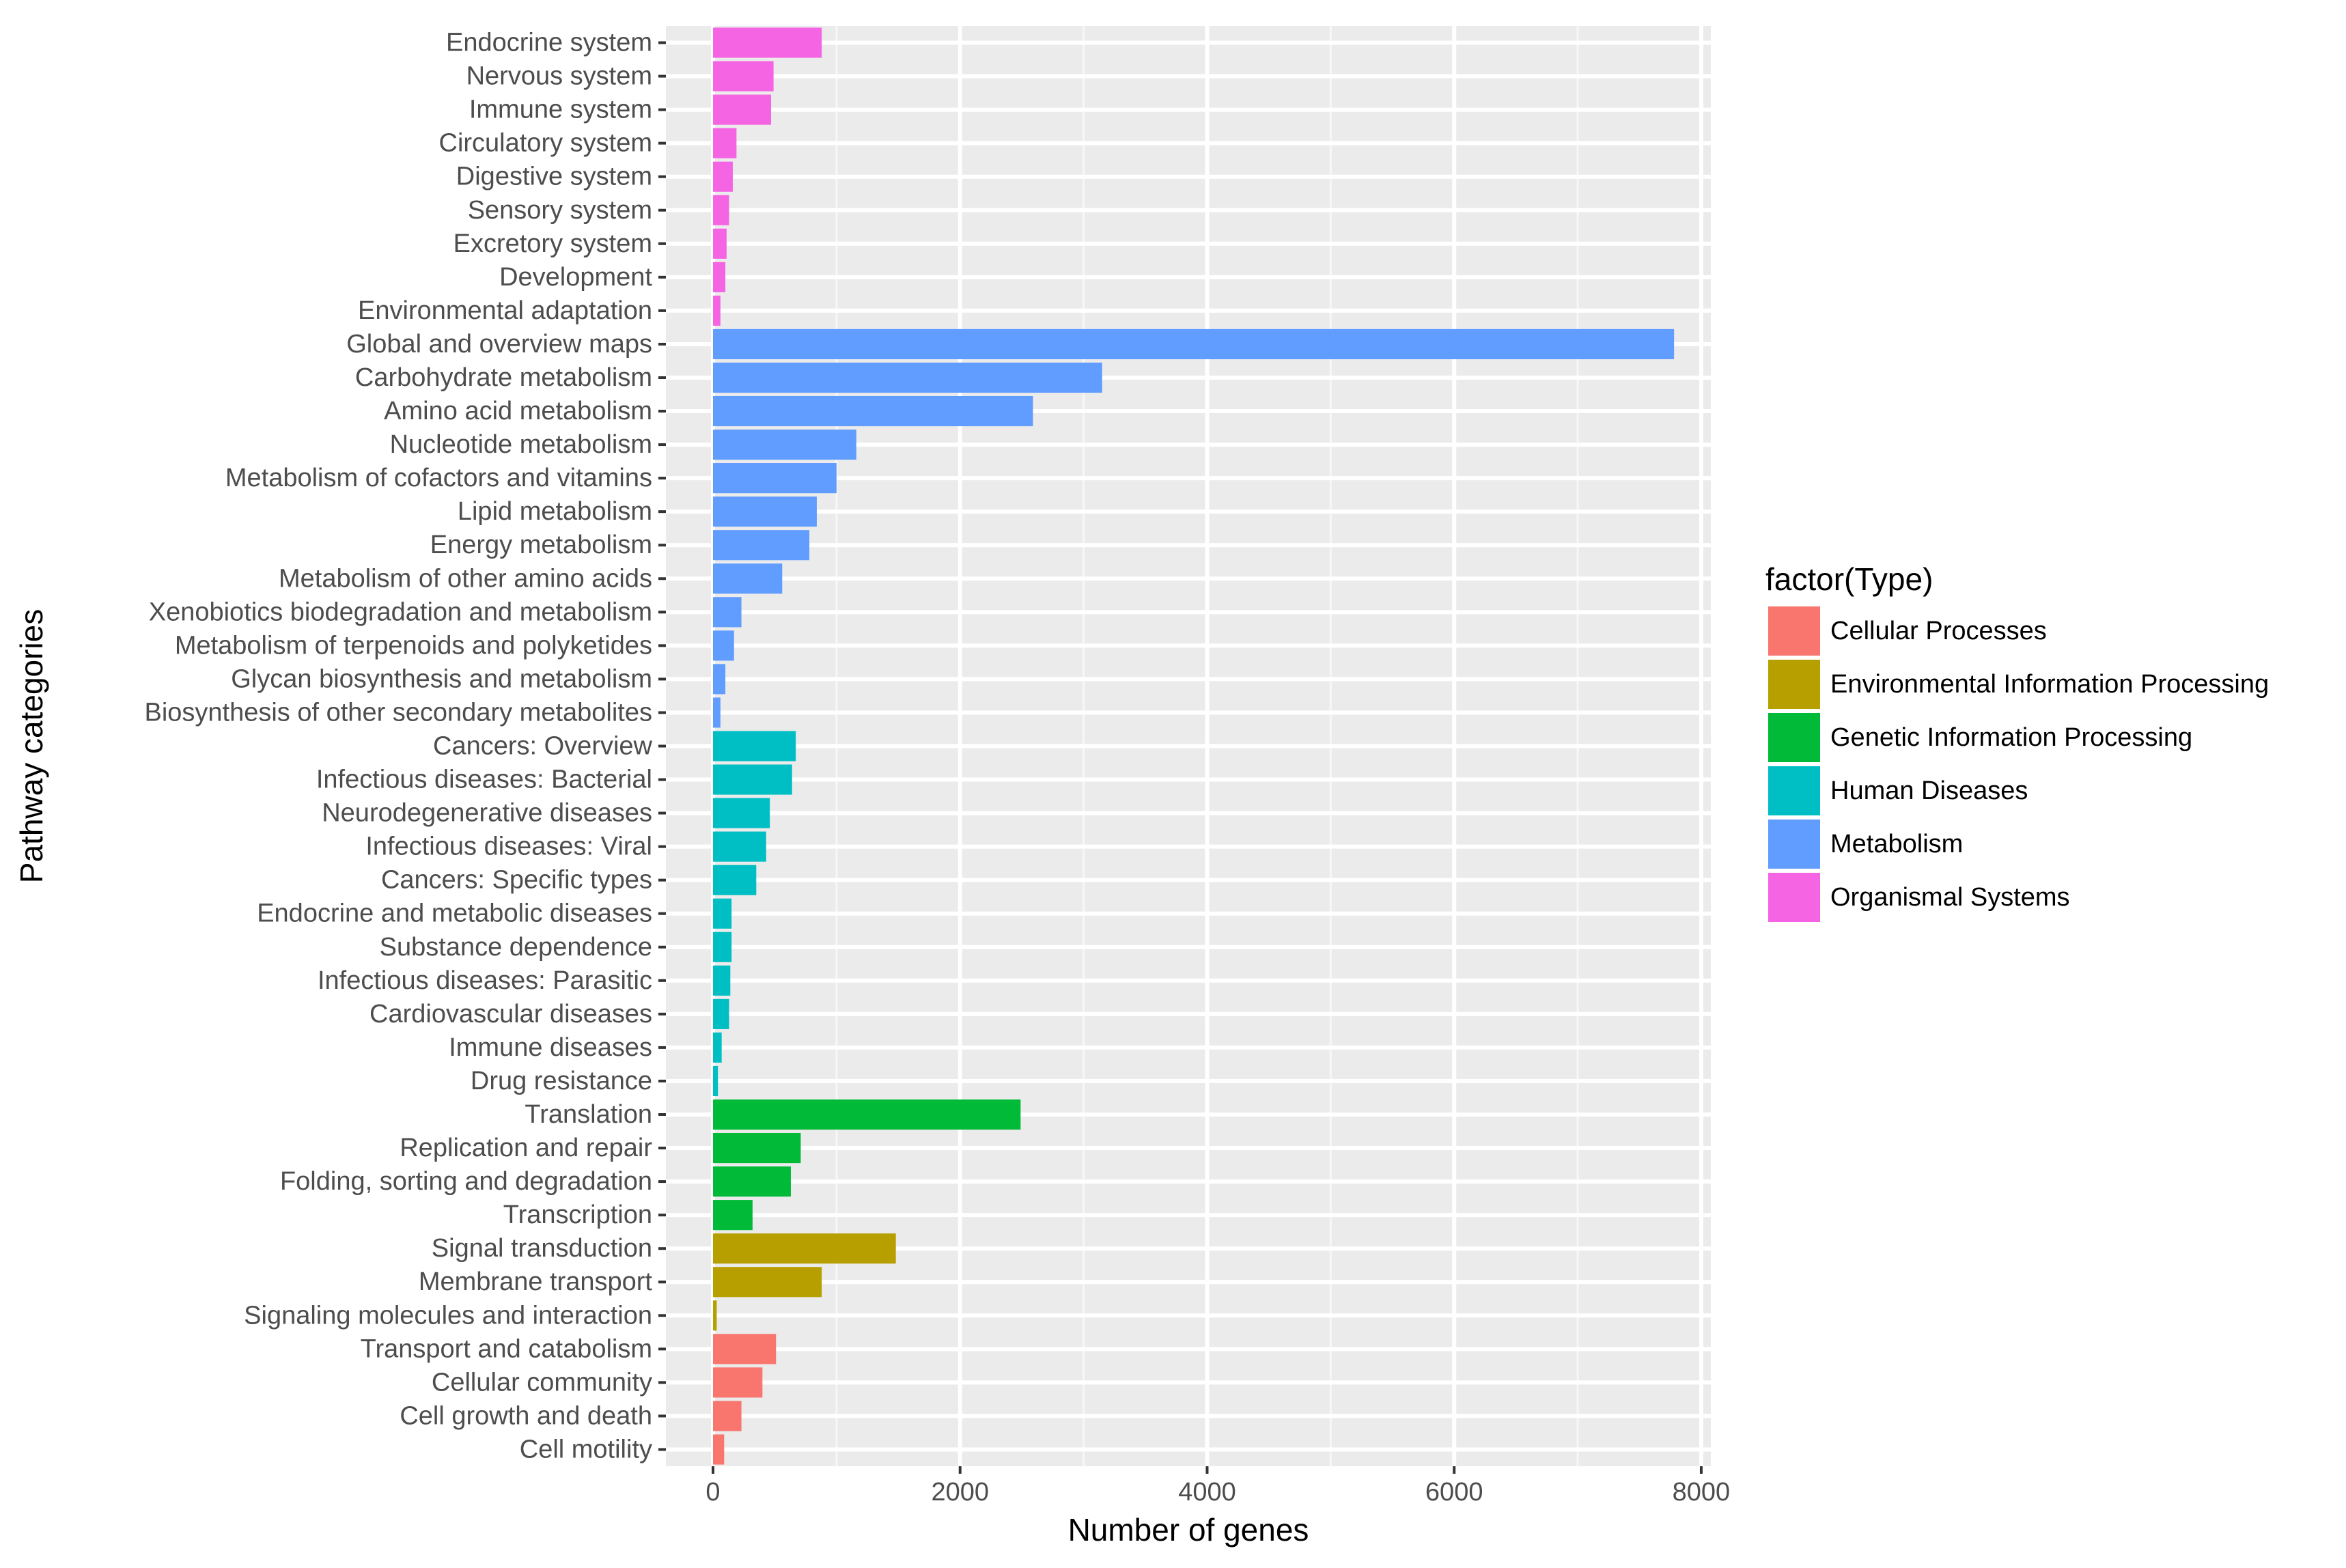  I want to click on y-tick-label: Cardiovascular diseases, so click(510, 1014).